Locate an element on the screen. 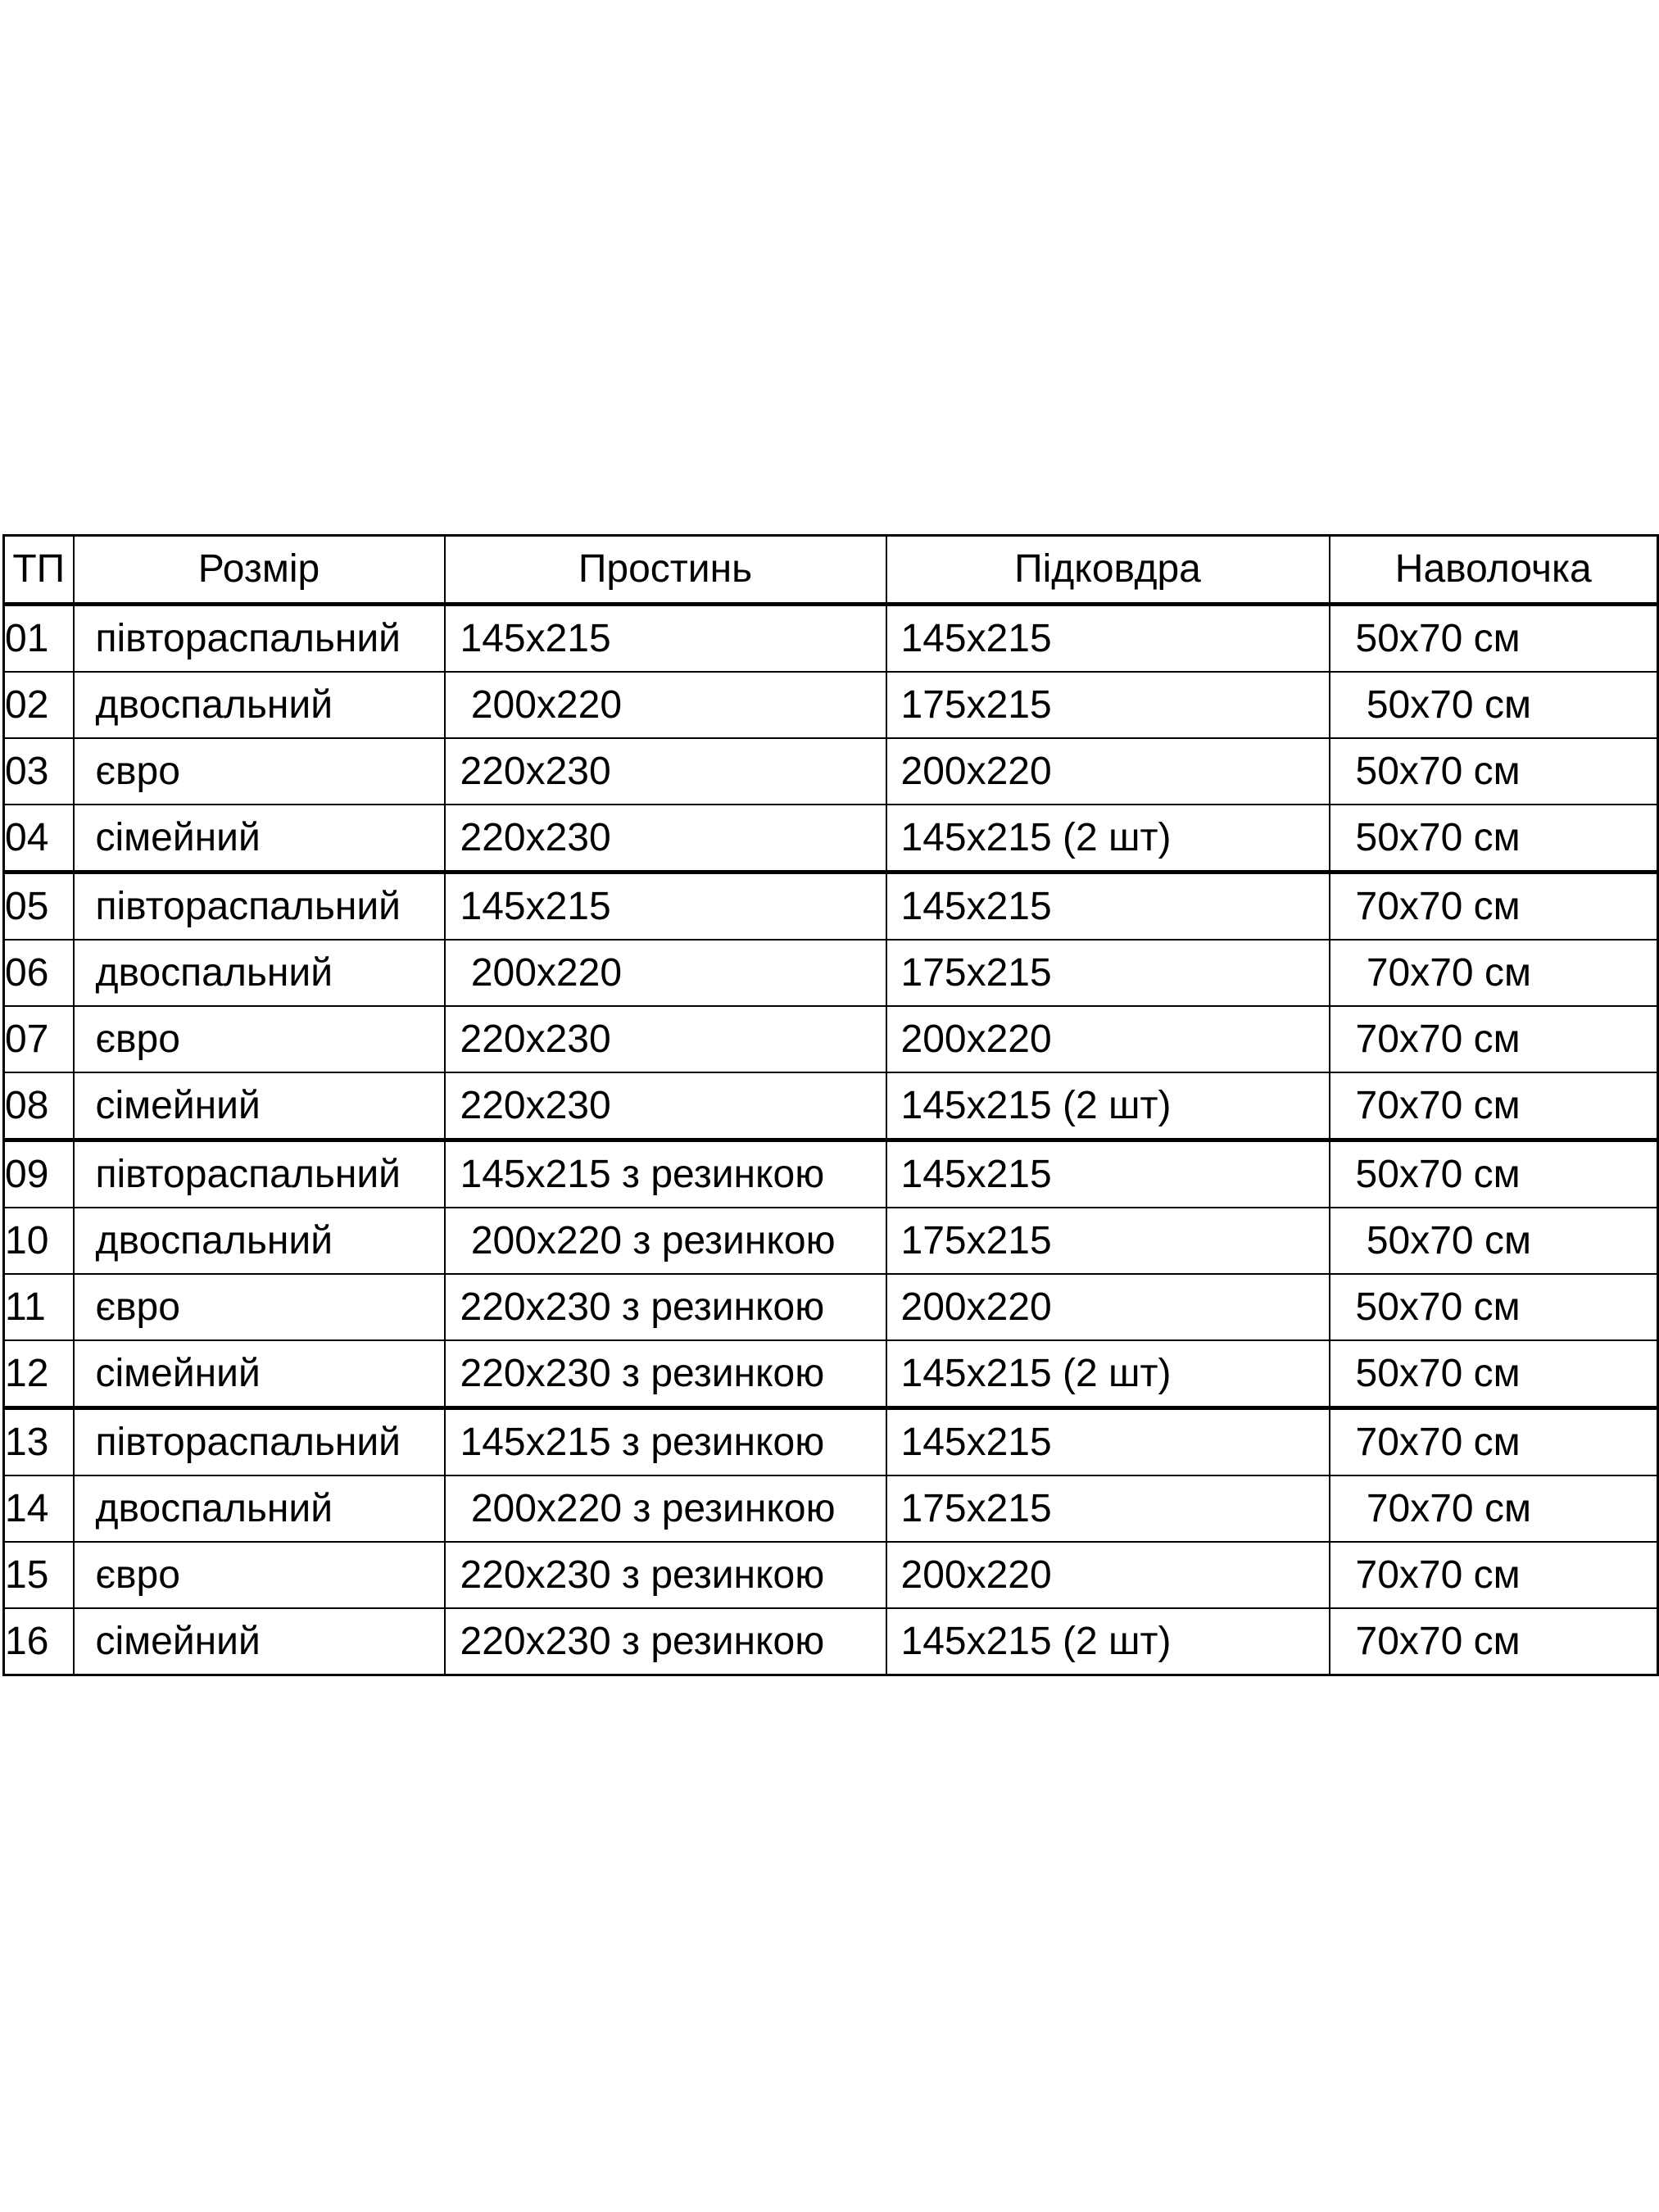 The image size is (1659, 2212). table-row: 06 двоспальний 200x220 175x215 70x70 см is located at coordinates (830, 973).